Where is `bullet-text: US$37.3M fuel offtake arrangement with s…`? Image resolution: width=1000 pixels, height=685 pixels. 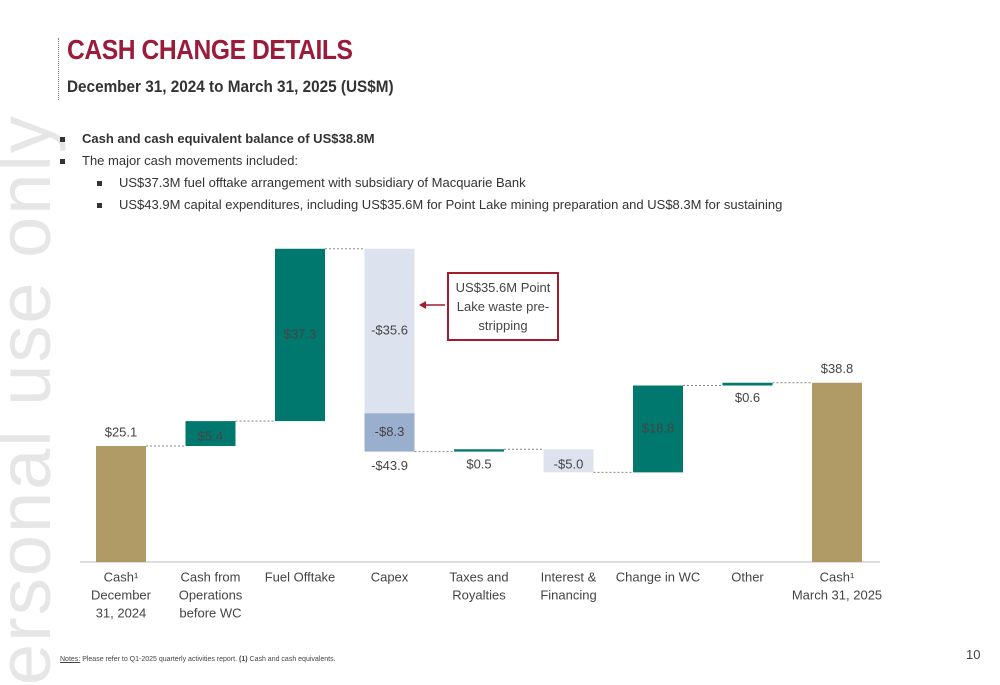
bullet-text: US$37.3M fuel offtake arrangement with s… is located at coordinates (322, 182).